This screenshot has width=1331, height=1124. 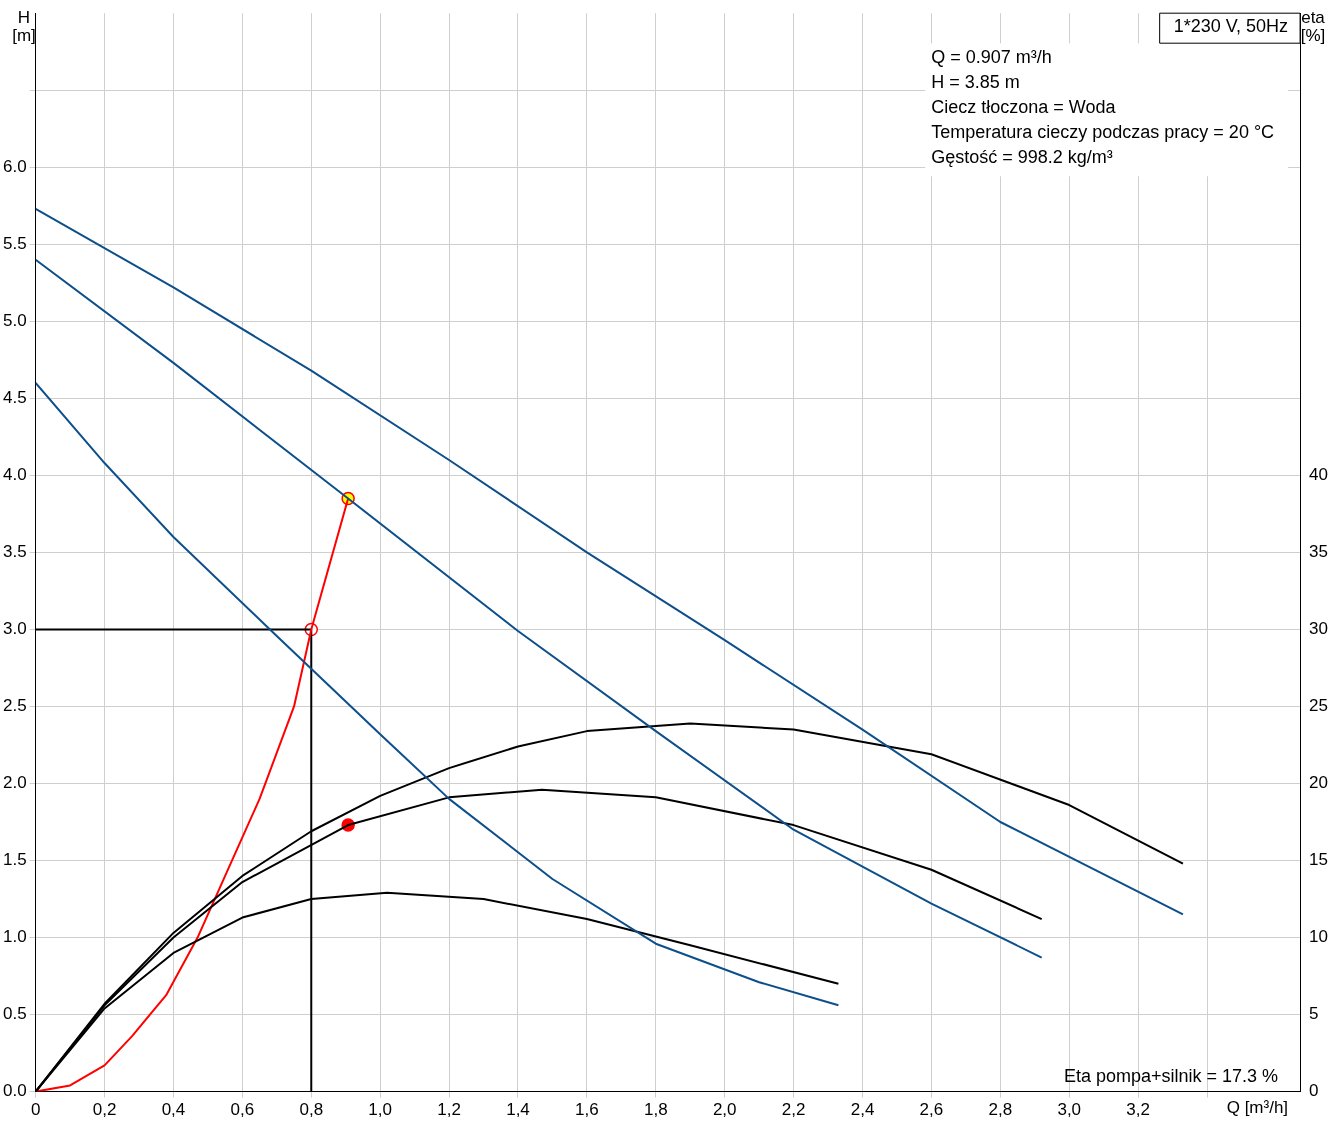 I want to click on y2-tick-label: 20, so click(x=1319, y=783).